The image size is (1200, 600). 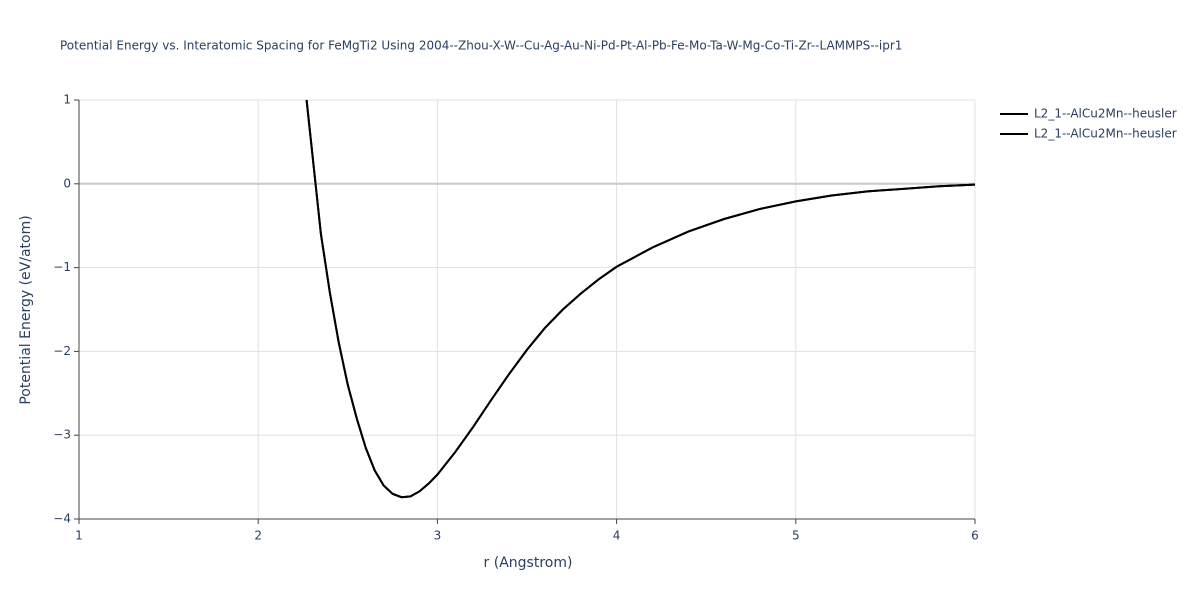 What do you see at coordinates (62, 435) in the screenshot?
I see `y-tick-label: −3` at bounding box center [62, 435].